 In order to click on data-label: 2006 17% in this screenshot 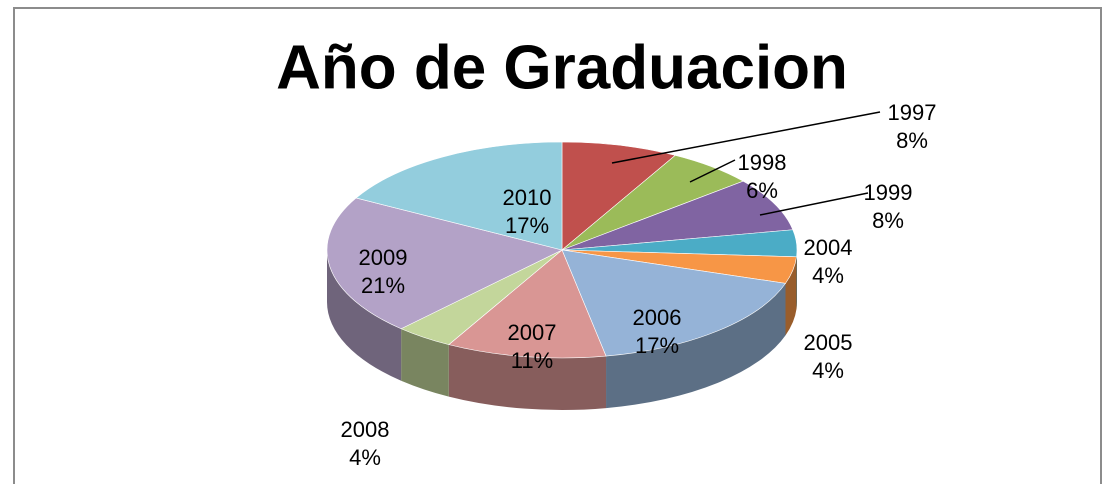, I will do `click(657, 331)`.